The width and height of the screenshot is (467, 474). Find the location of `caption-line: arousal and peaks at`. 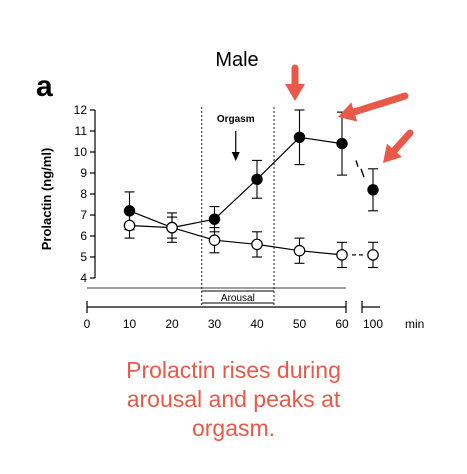

caption-line: arousal and peaks at is located at coordinates (233, 399).